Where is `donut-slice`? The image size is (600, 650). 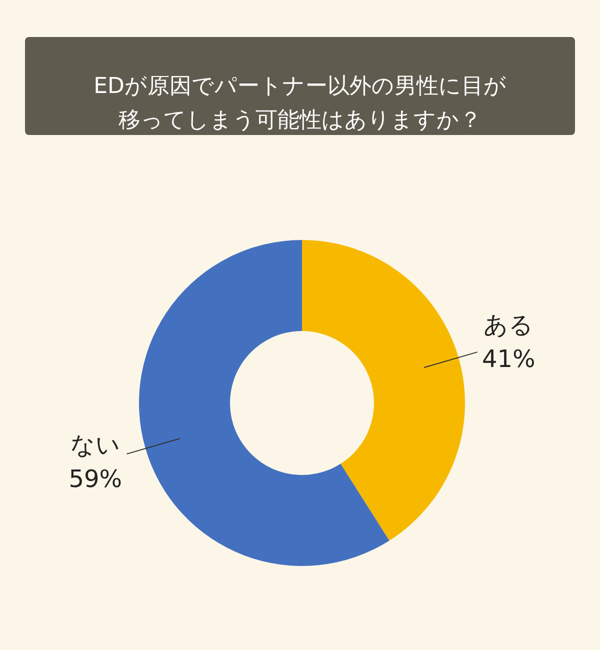 donut-slice is located at coordinates (383, 390).